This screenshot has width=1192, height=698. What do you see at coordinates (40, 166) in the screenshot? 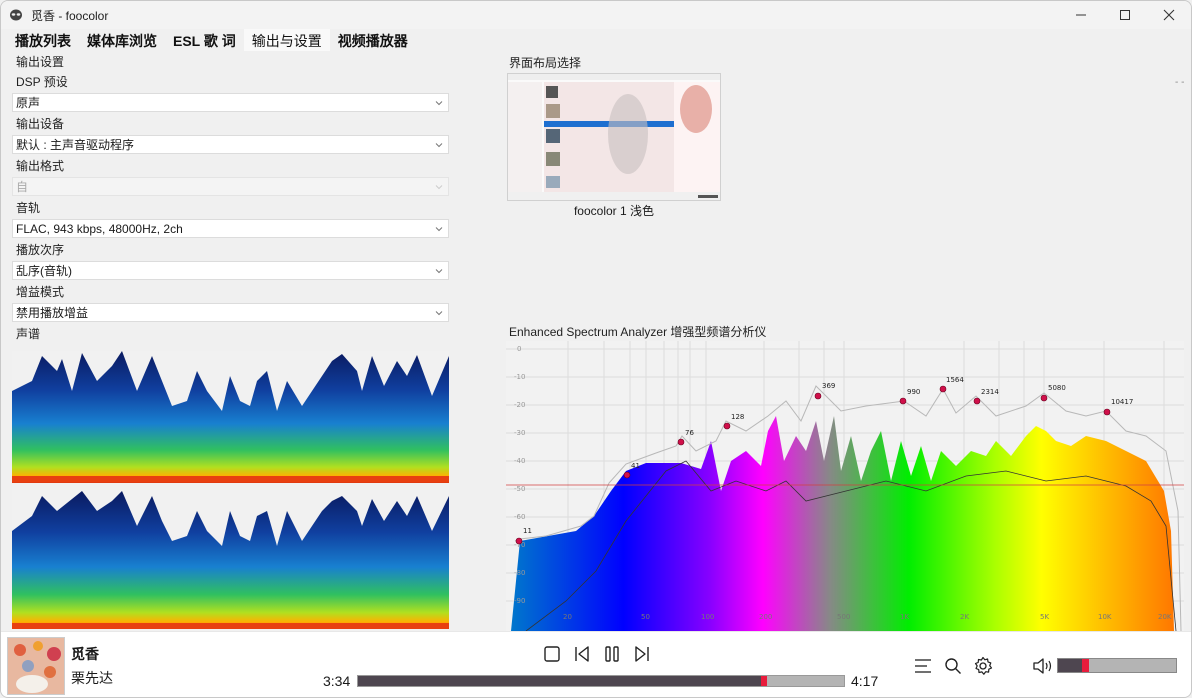
I see `output-format-label: 输出格式` at bounding box center [40, 166].